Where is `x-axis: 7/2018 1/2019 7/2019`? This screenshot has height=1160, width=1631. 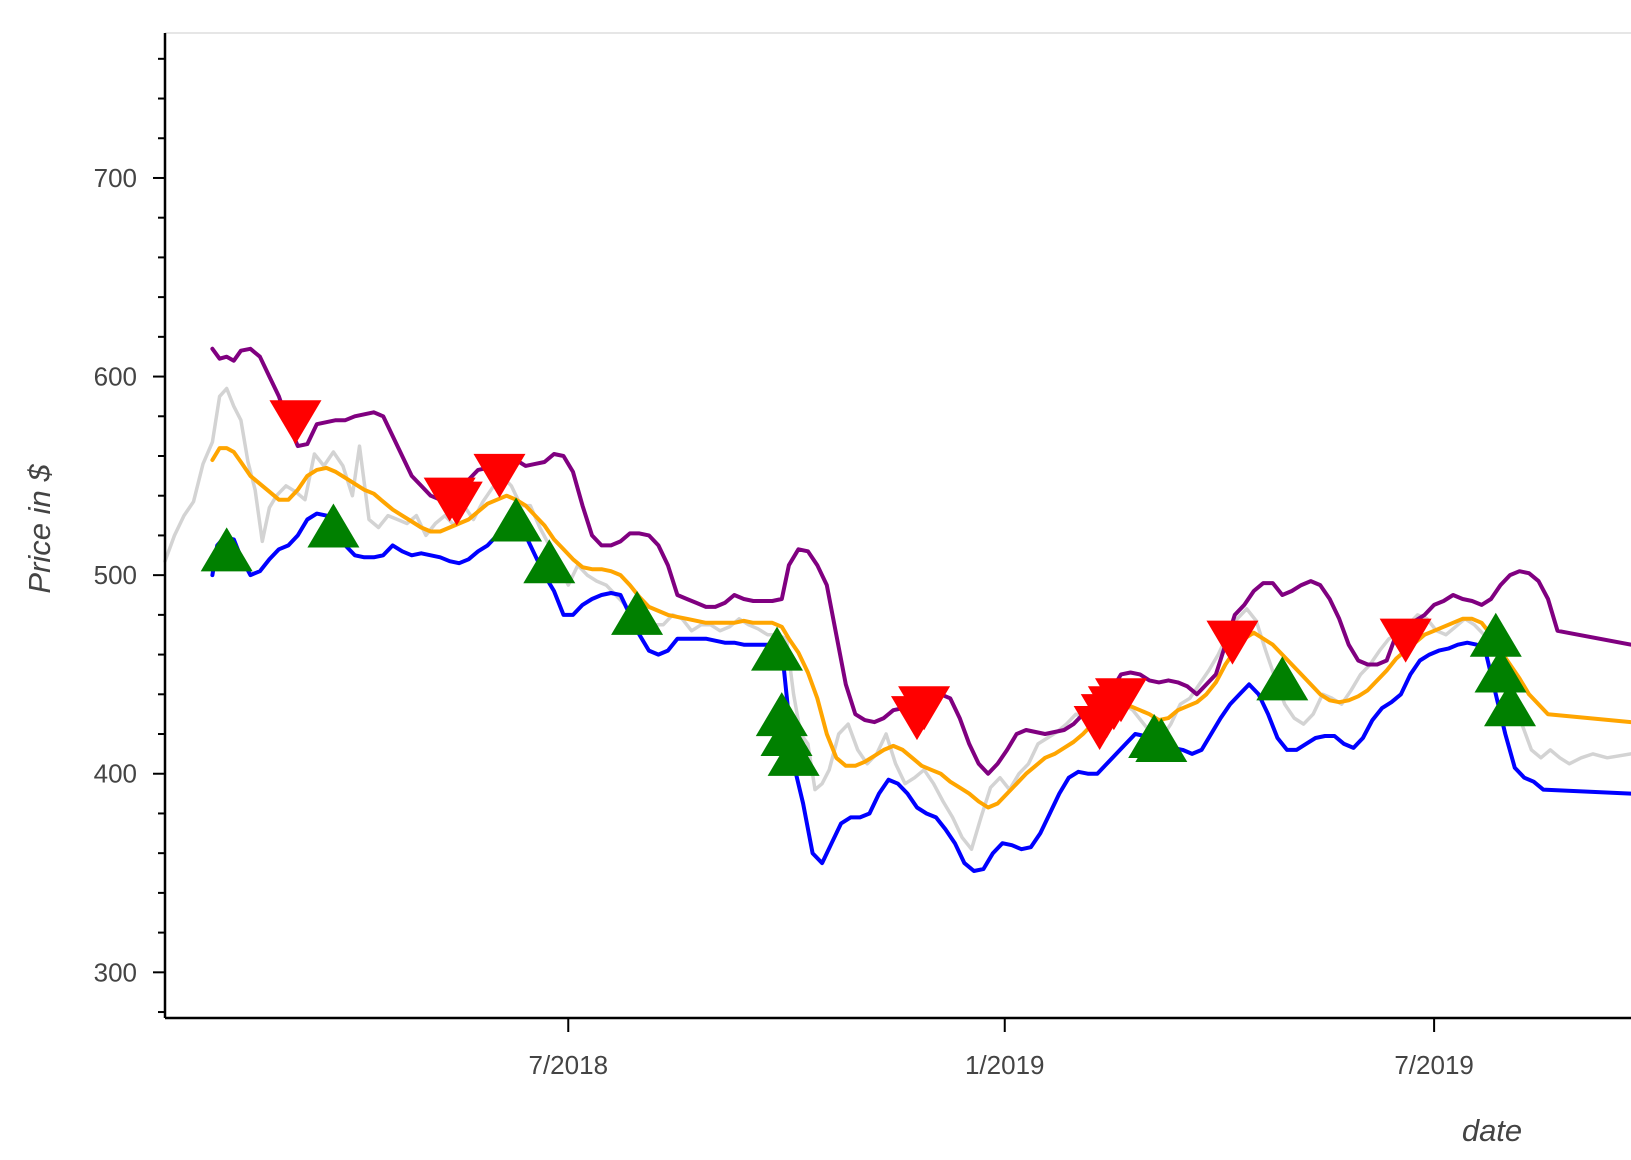 x-axis: 7/2018 1/2019 7/2019 is located at coordinates (898, 1048).